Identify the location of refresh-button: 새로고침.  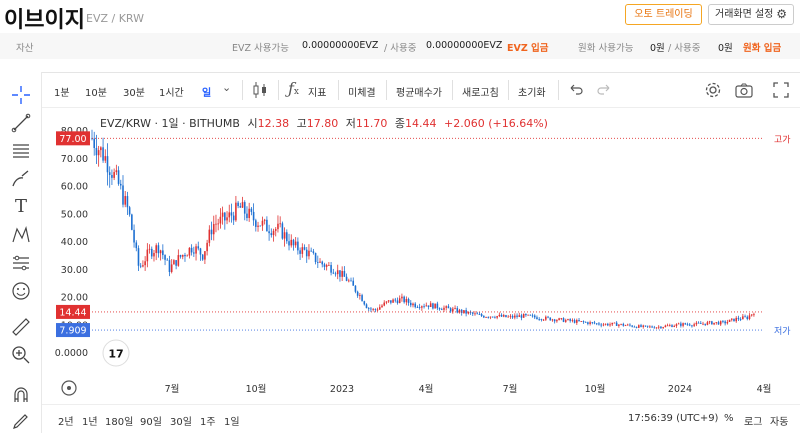
(480, 93).